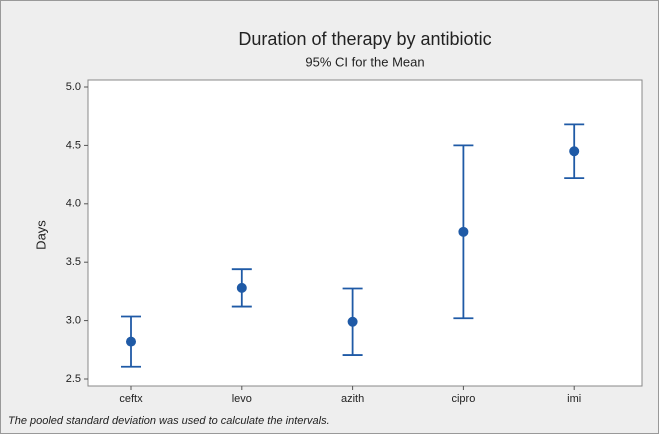 This screenshot has height=434, width=659. Describe the element at coordinates (463, 399) in the screenshot. I see `x-tick-label: cipro` at that location.